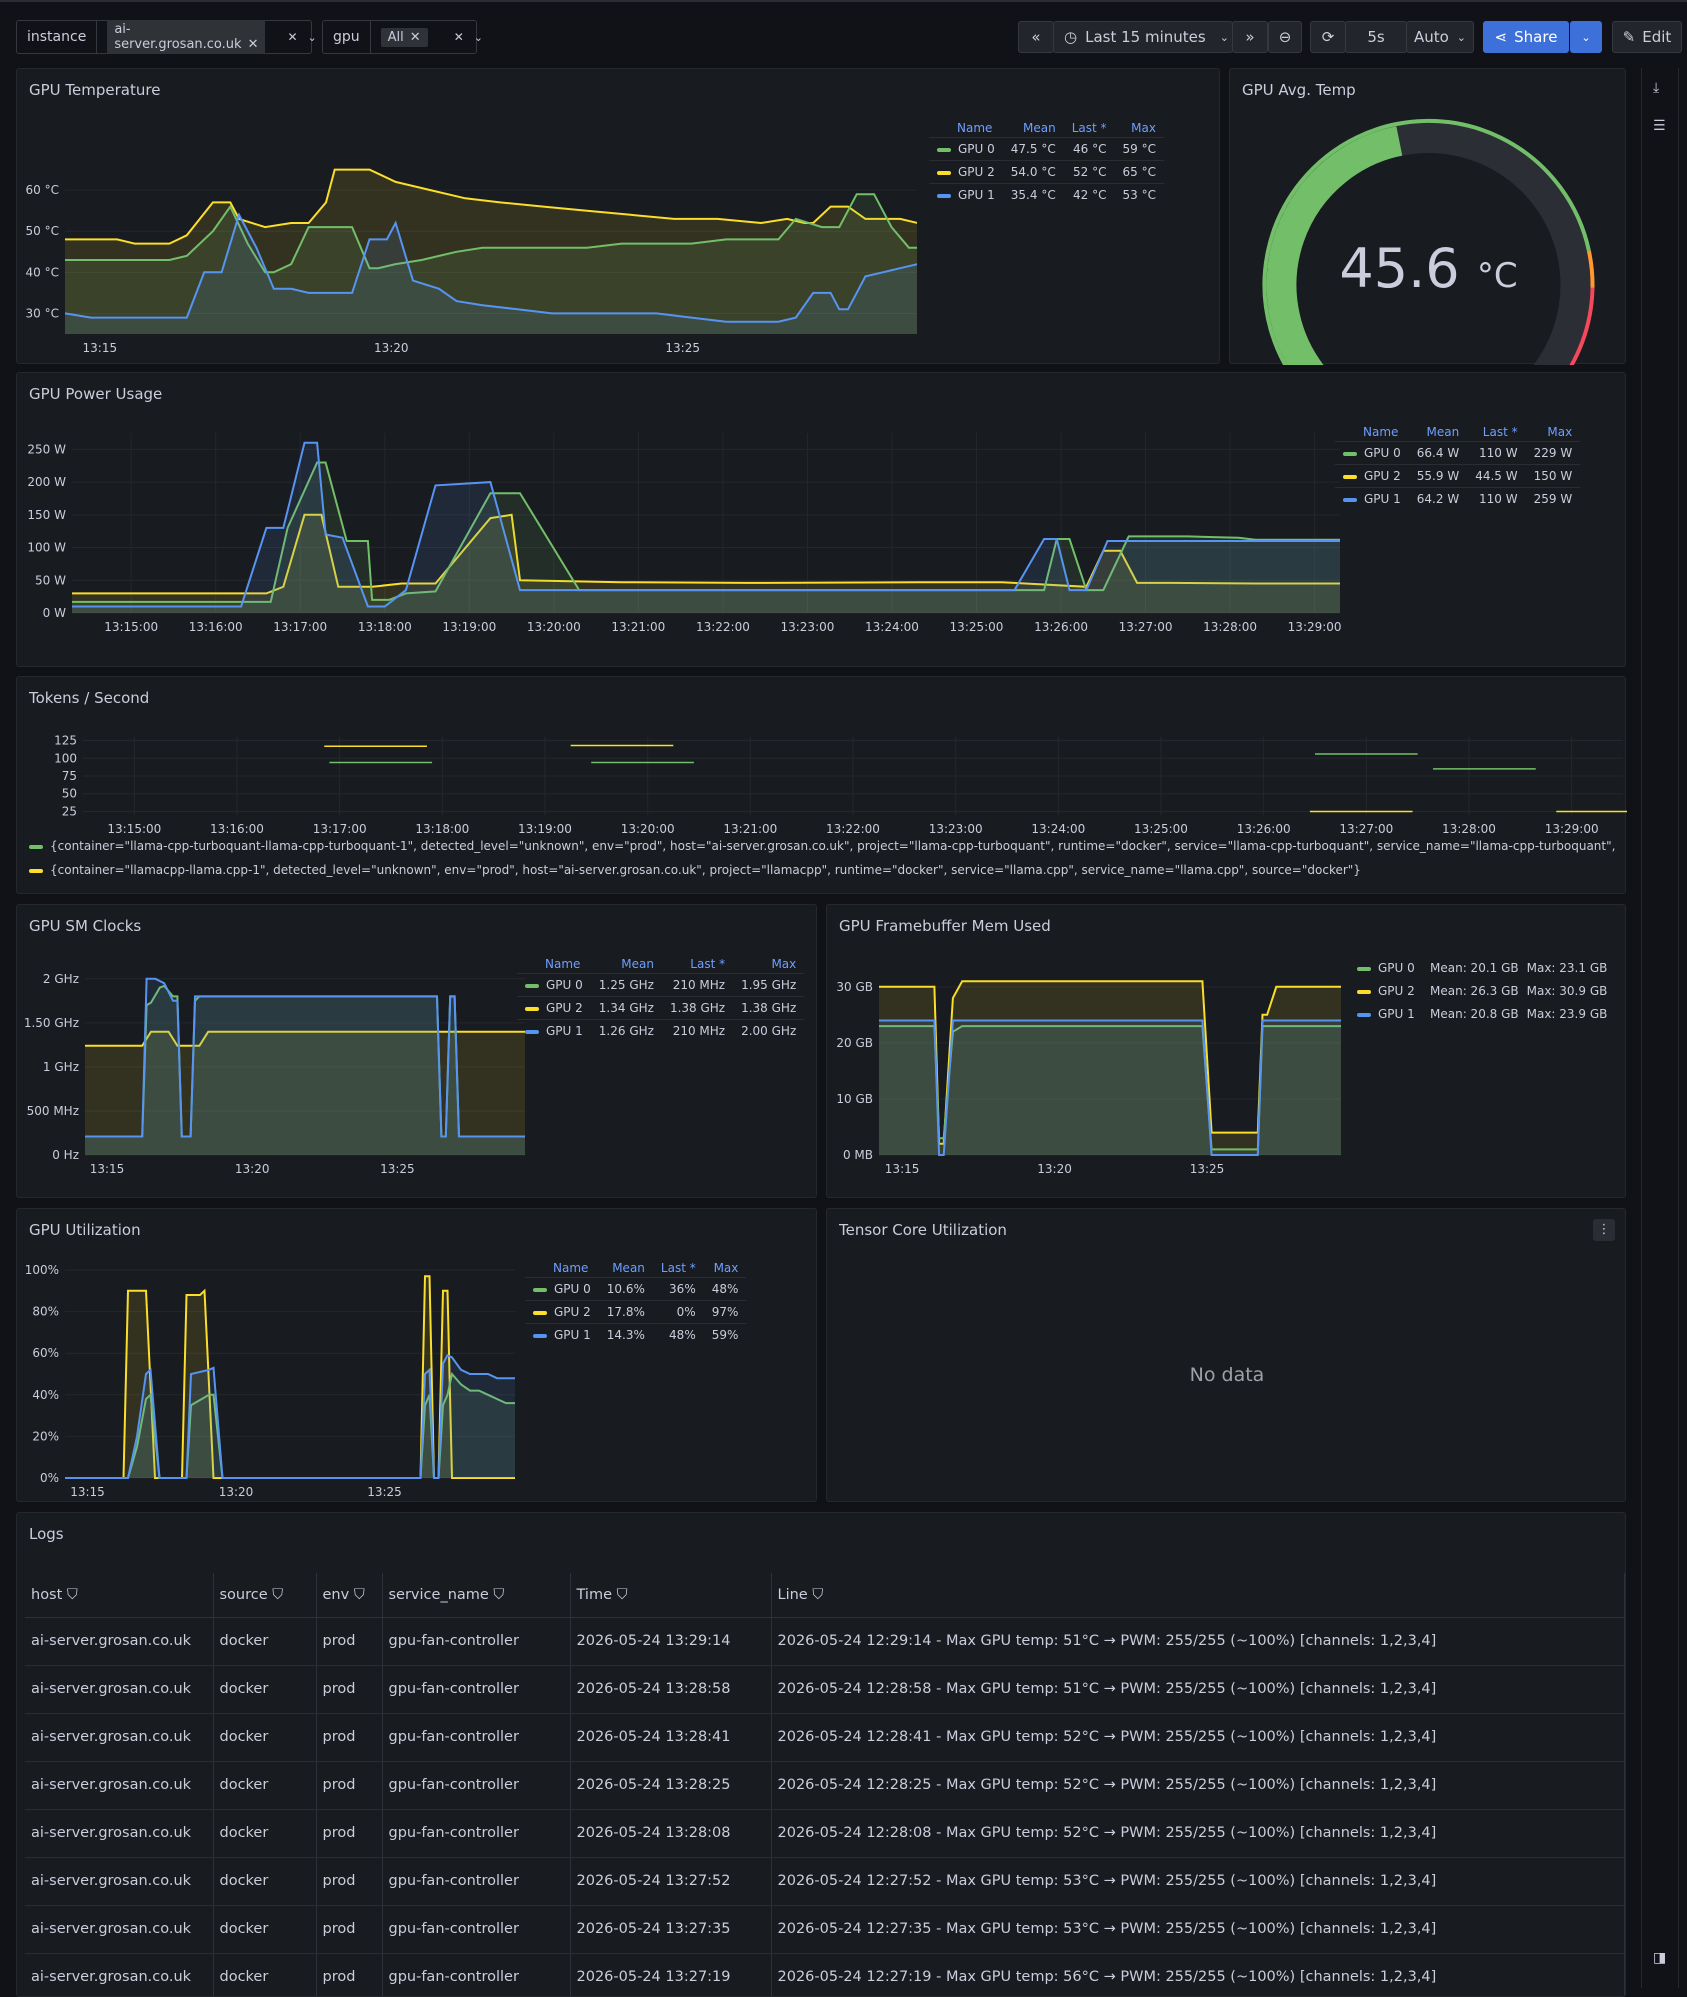 This screenshot has height=1997, width=1687. I want to click on legend-row-gpu1: GPU 1 35.4 °C 42 °C 53 °C, so click(1046, 194).